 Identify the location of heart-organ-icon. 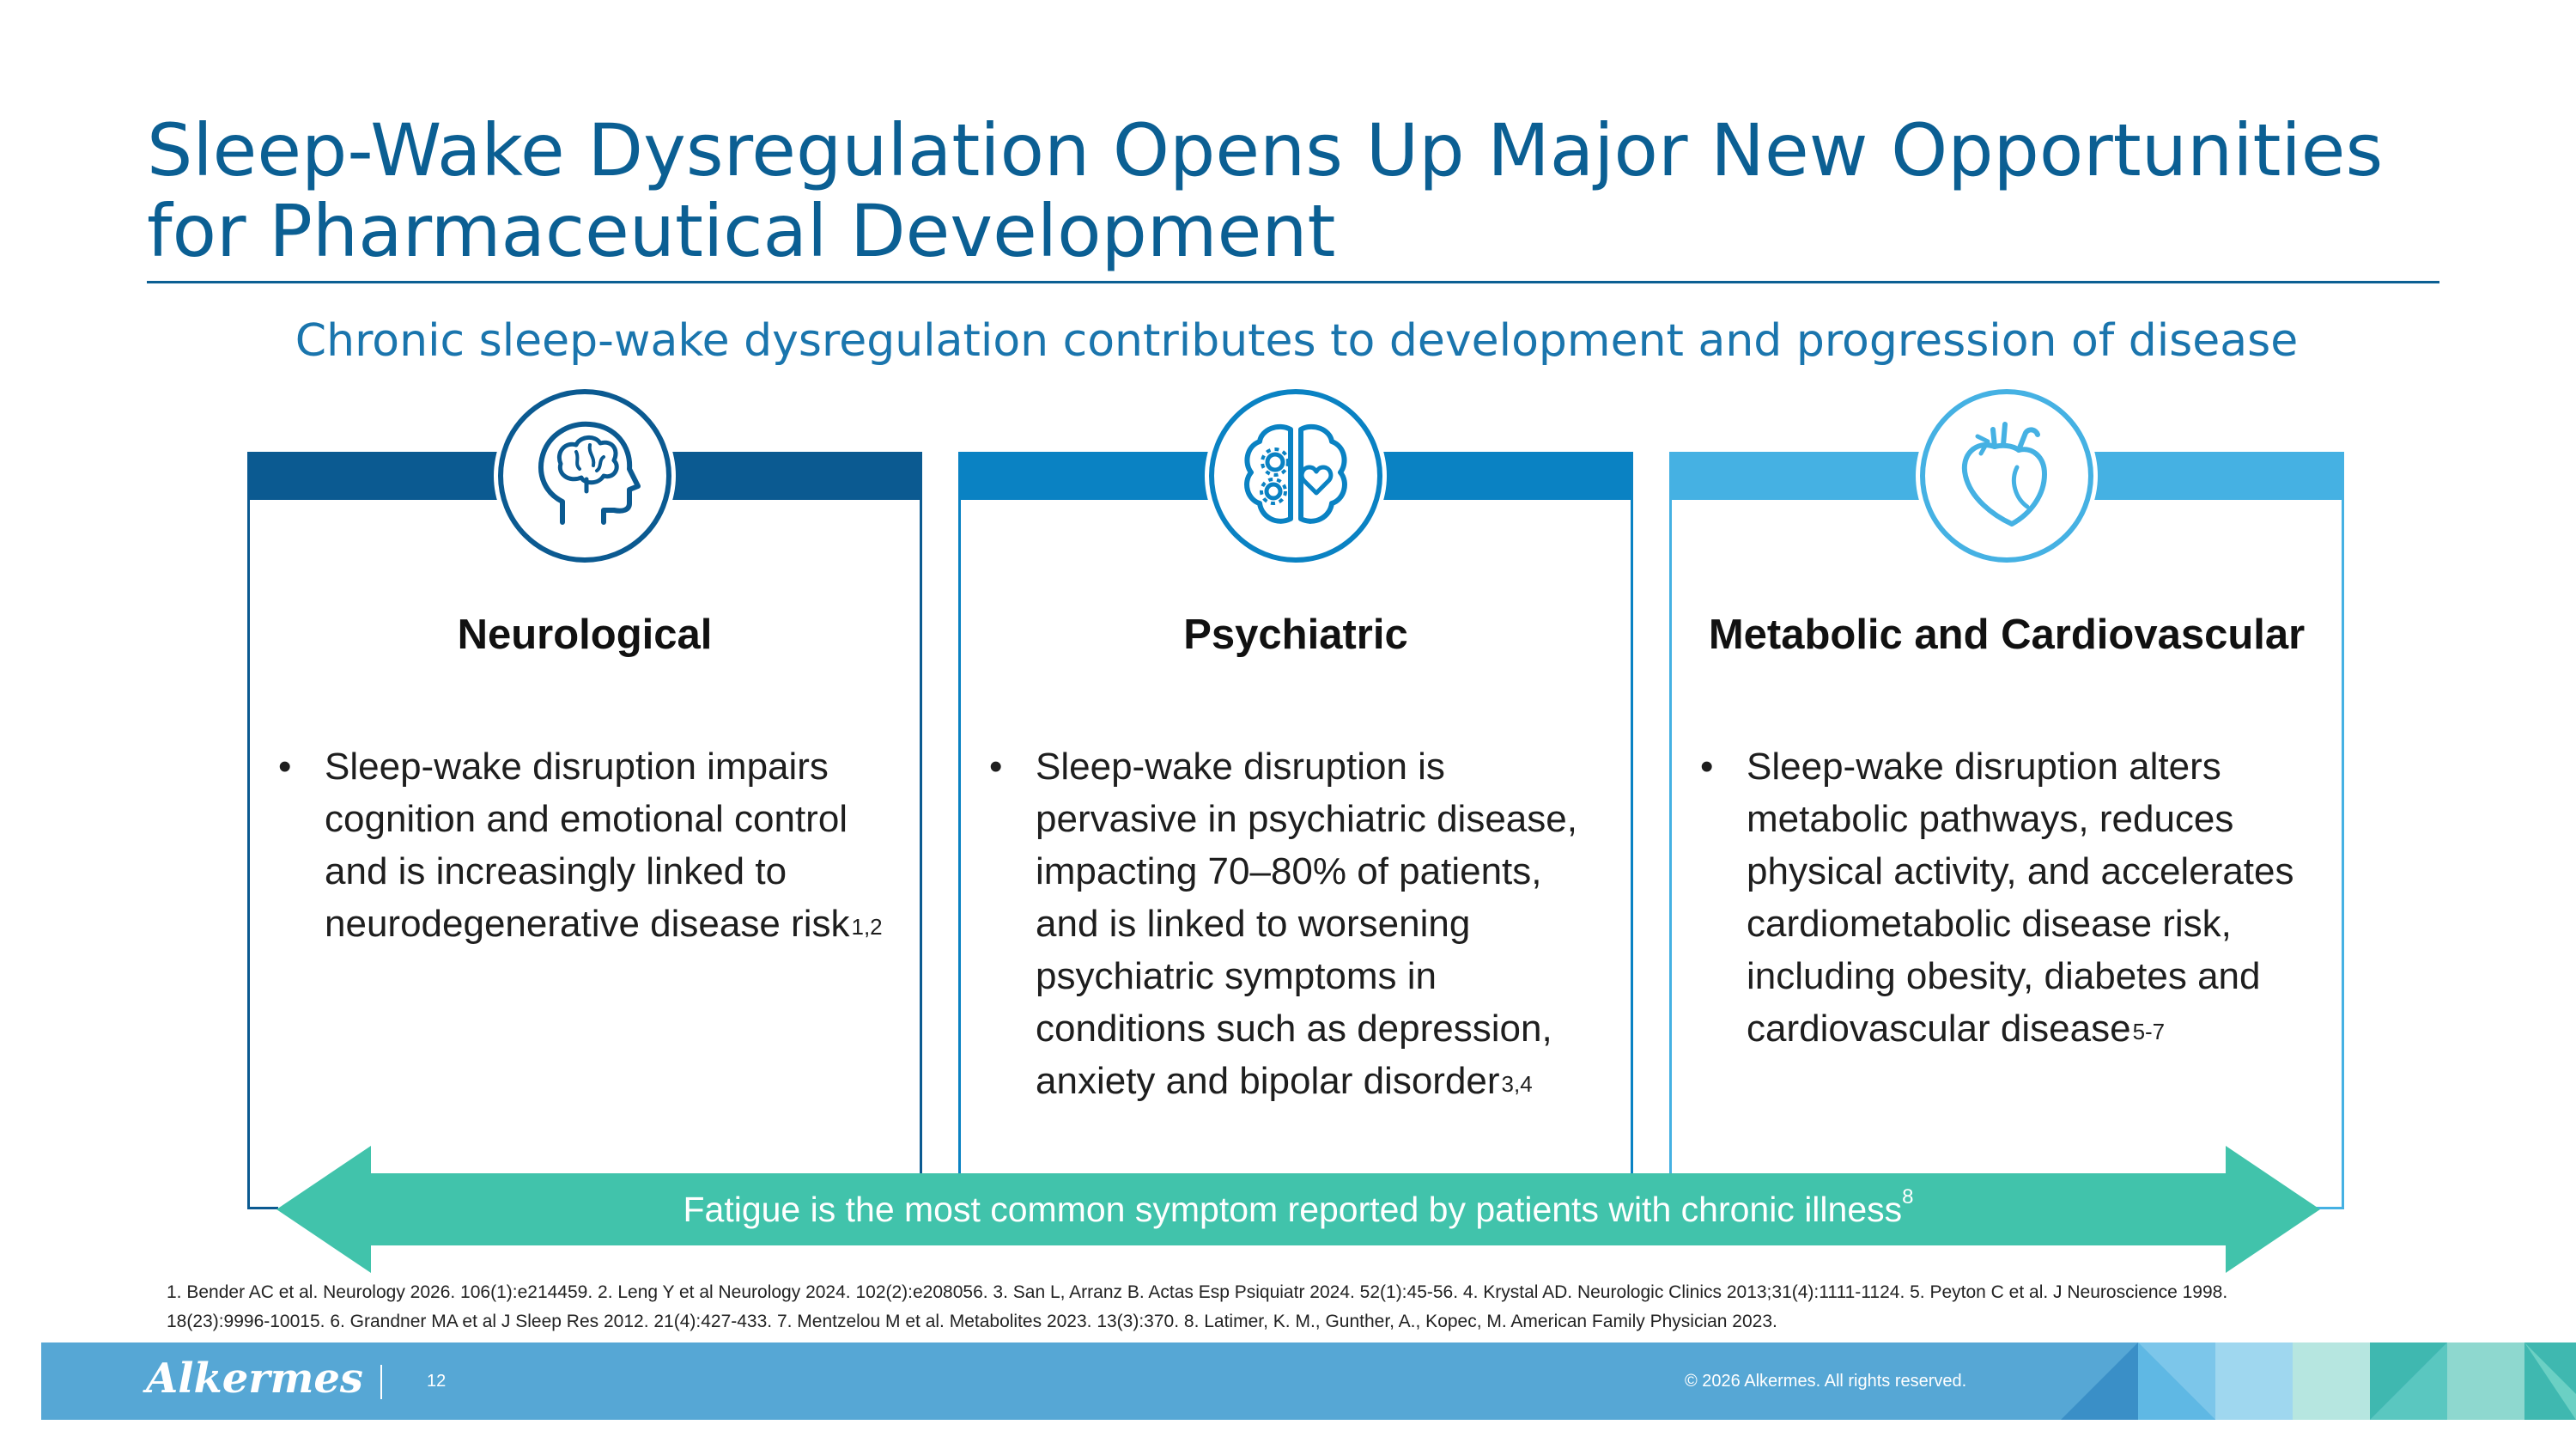
(2007, 476).